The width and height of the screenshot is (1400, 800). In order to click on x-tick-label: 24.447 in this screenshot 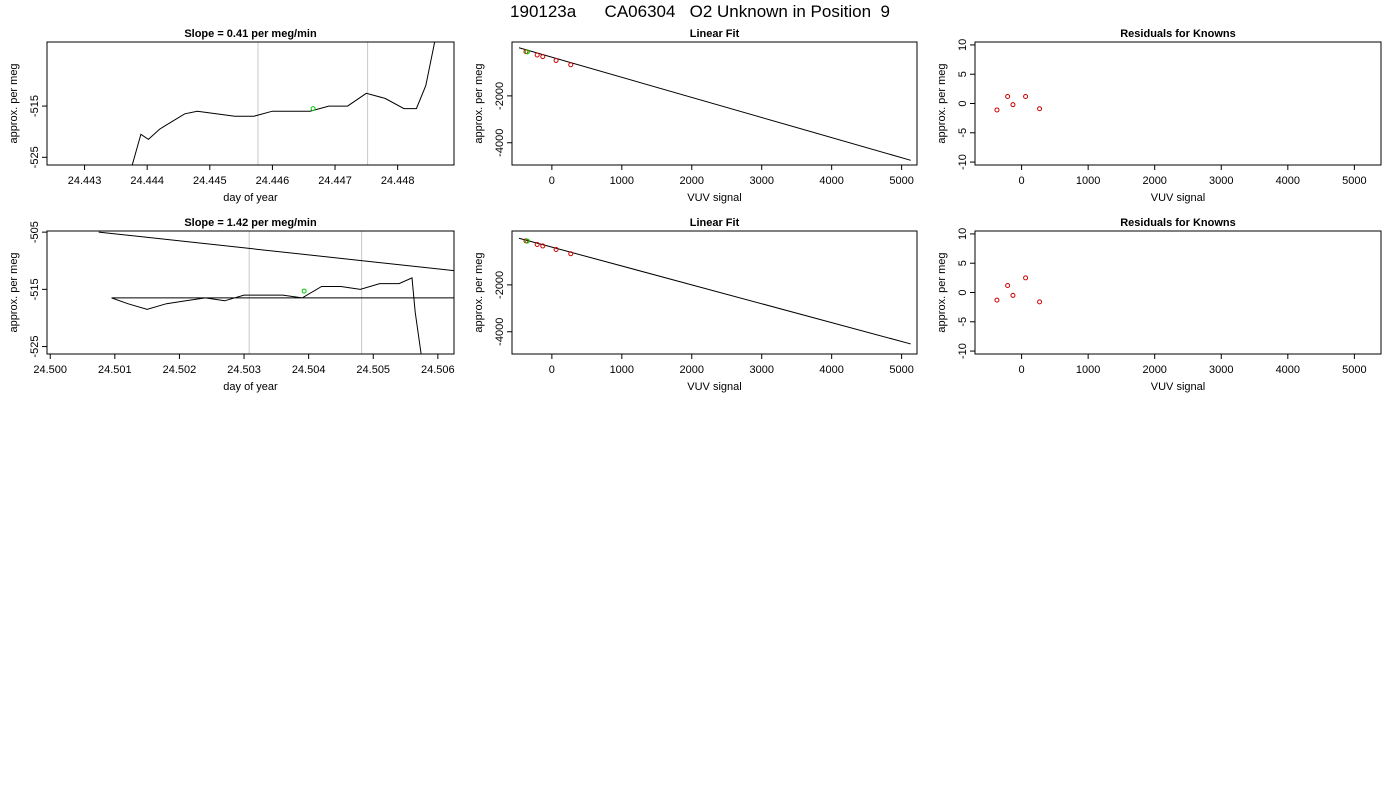, I will do `click(335, 181)`.